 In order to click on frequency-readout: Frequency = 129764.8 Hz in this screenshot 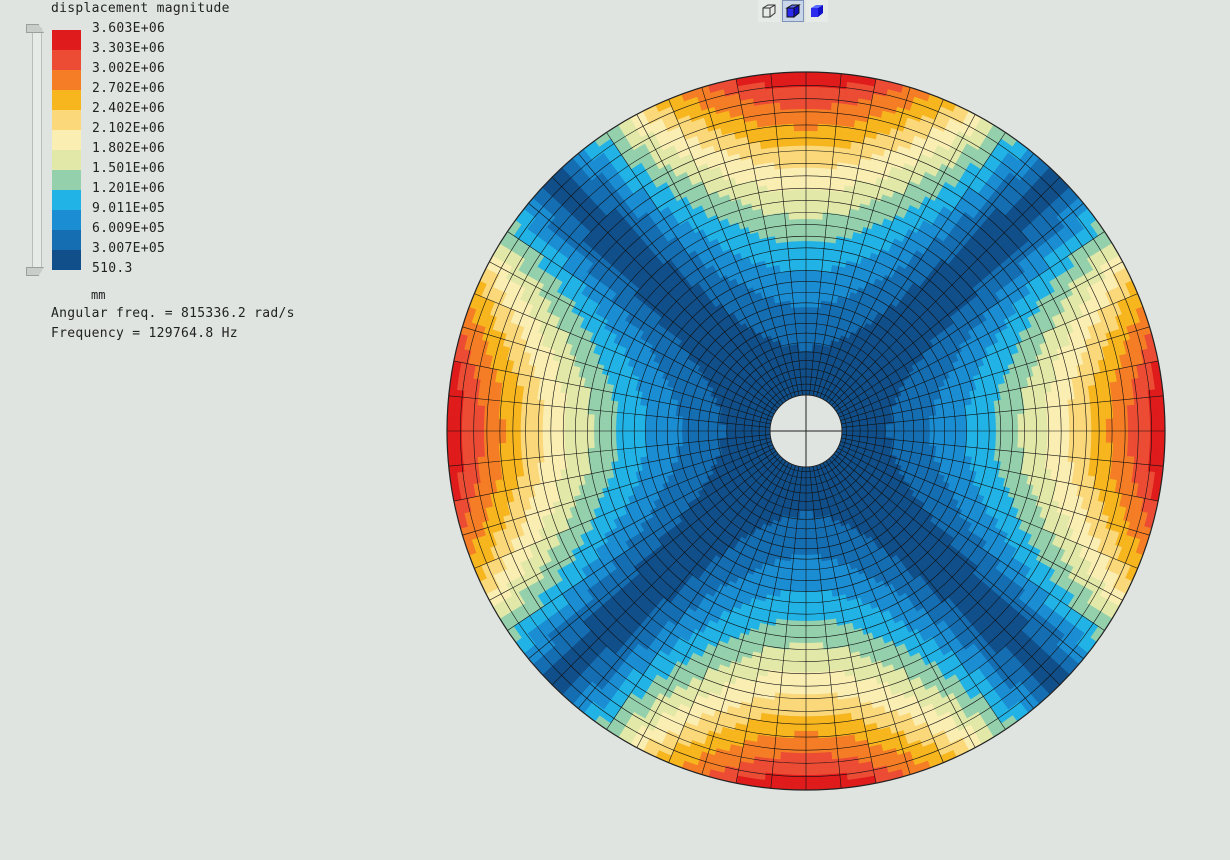, I will do `click(144, 333)`.